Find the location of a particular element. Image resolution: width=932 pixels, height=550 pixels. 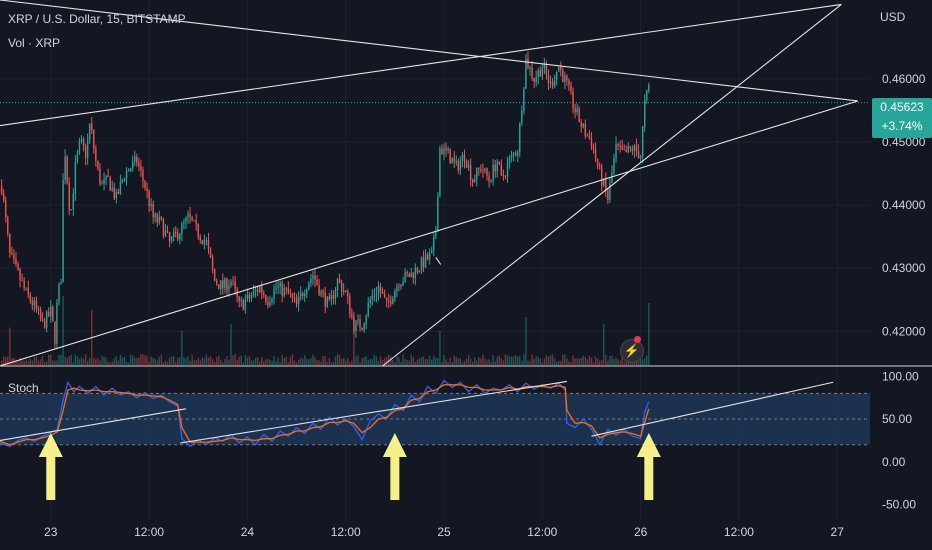

volume-legend: Vol · XRP is located at coordinates (34, 43).